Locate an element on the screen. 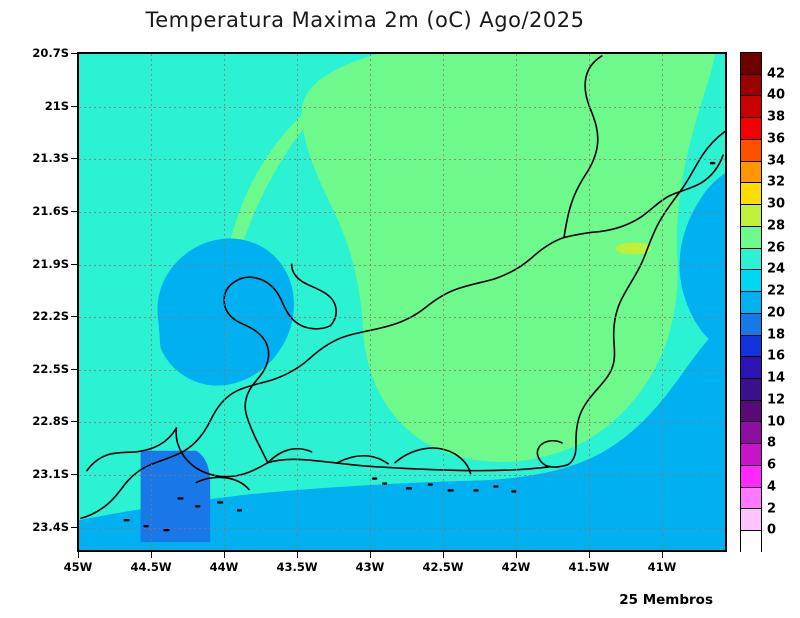 The height and width of the screenshot is (618, 800). colorbar-tick-label: 2 is located at coordinates (772, 509).